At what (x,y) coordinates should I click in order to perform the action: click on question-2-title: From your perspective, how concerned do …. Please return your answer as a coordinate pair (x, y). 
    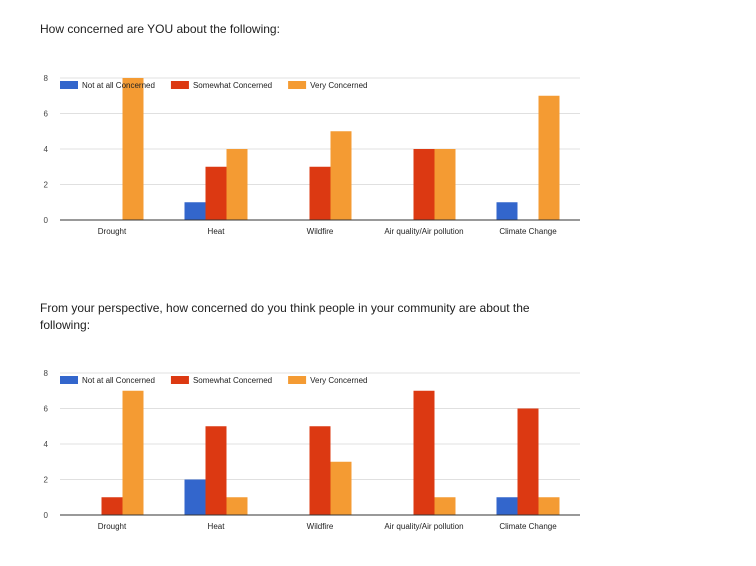
    Looking at the image, I should click on (285, 316).